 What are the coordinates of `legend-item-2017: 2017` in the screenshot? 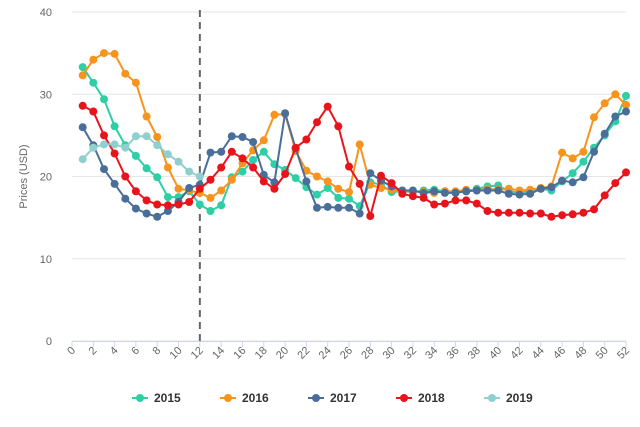 It's located at (332, 398).